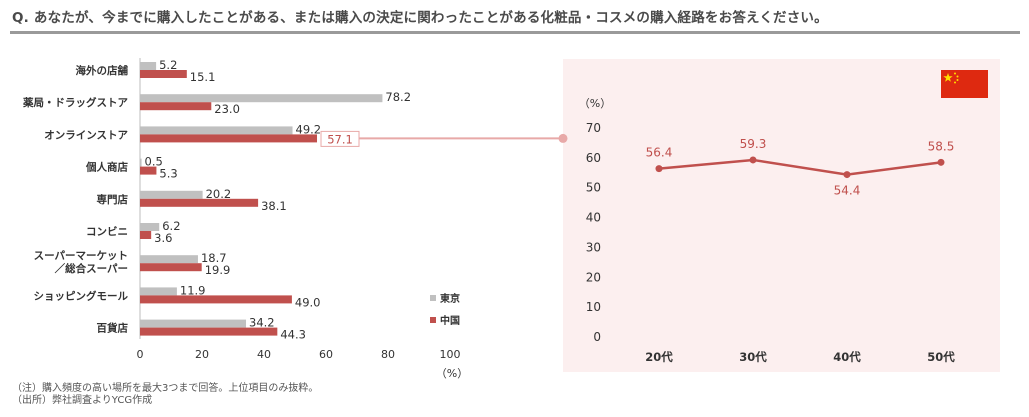  What do you see at coordinates (433, 320) in the screenshot?
I see `legend-swatch-china` at bounding box center [433, 320].